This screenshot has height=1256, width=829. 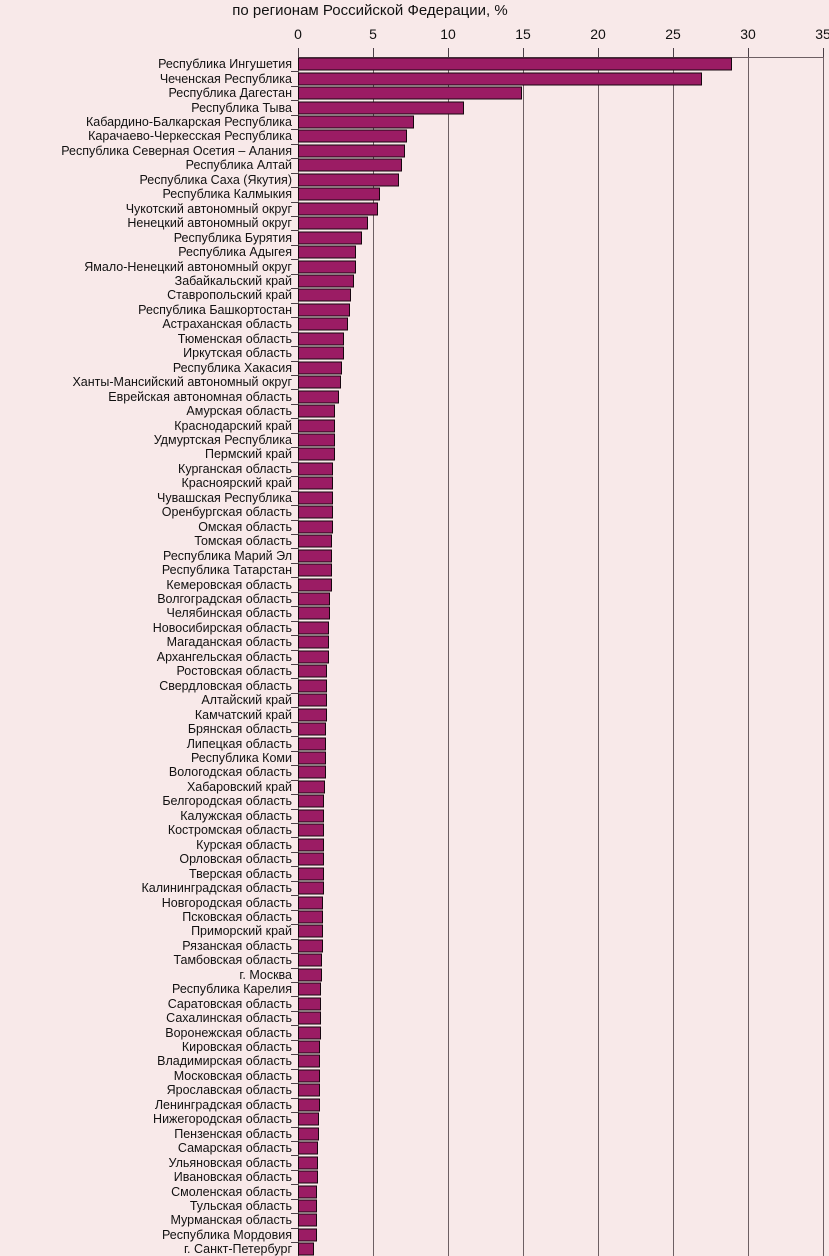 I want to click on region-label: Хабаровский край, so click(x=239, y=786).